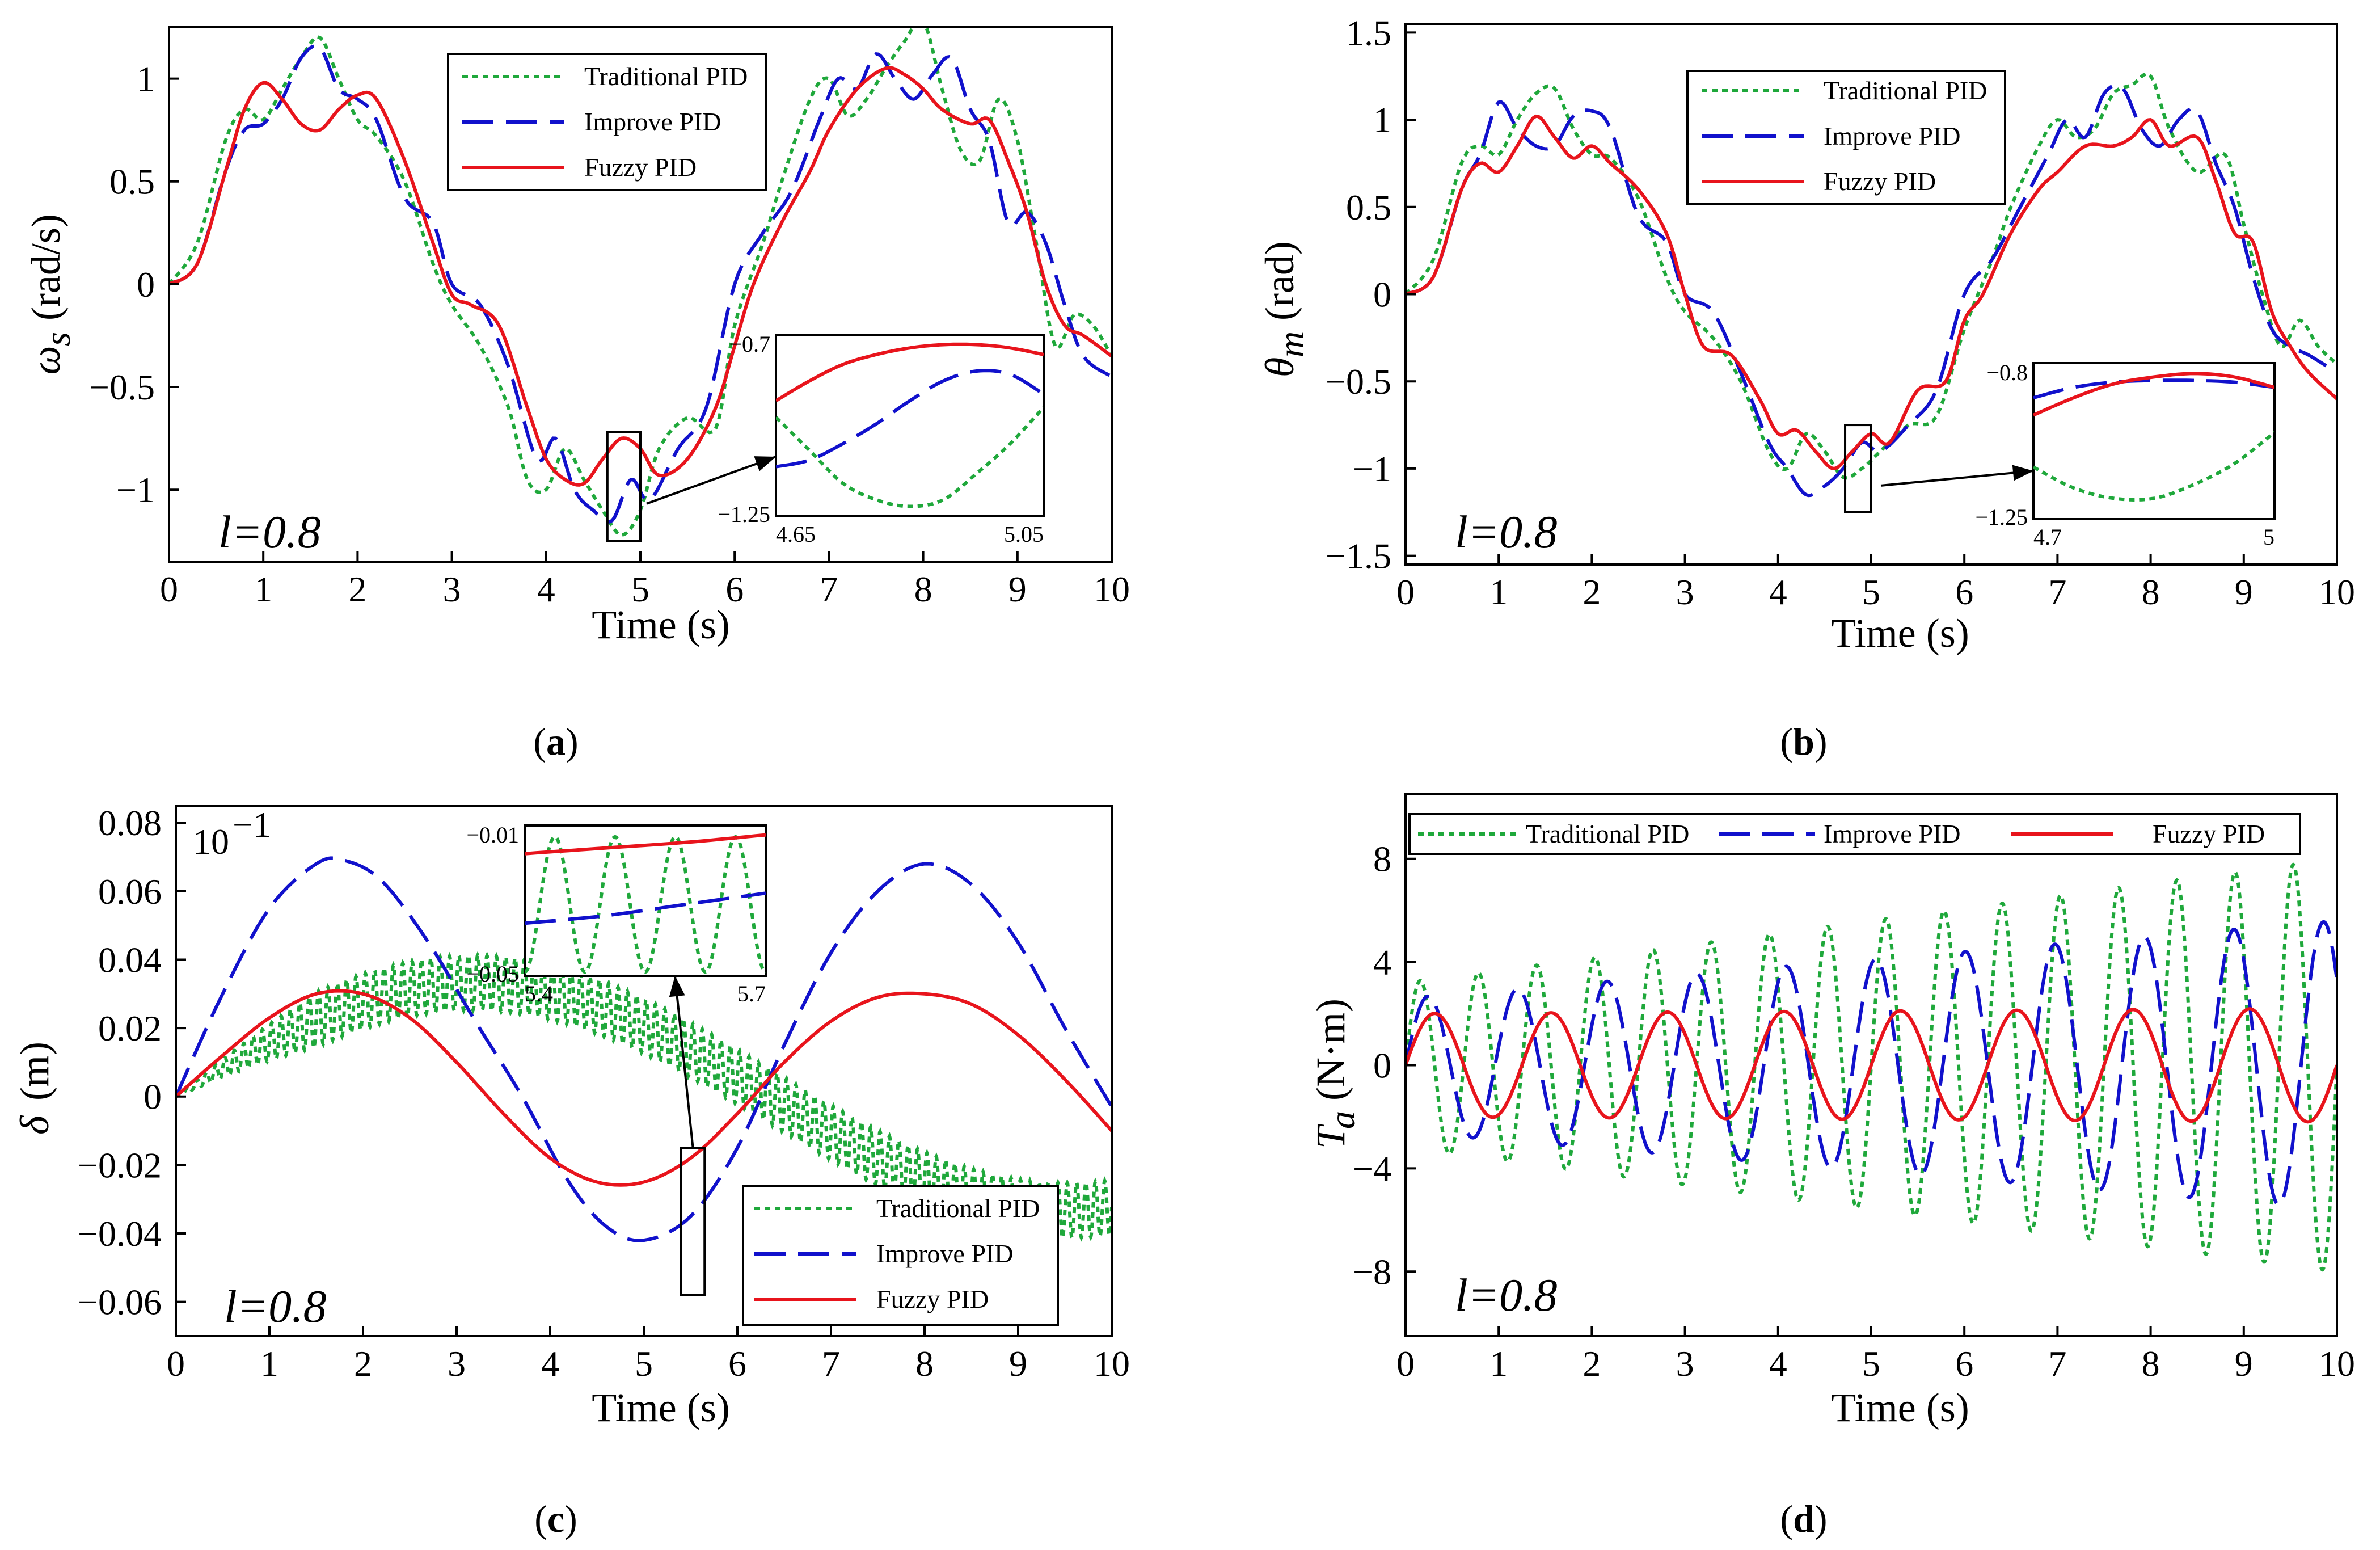  I want to click on panel-a-inset-xtick-label: 5.05, so click(1024, 534).